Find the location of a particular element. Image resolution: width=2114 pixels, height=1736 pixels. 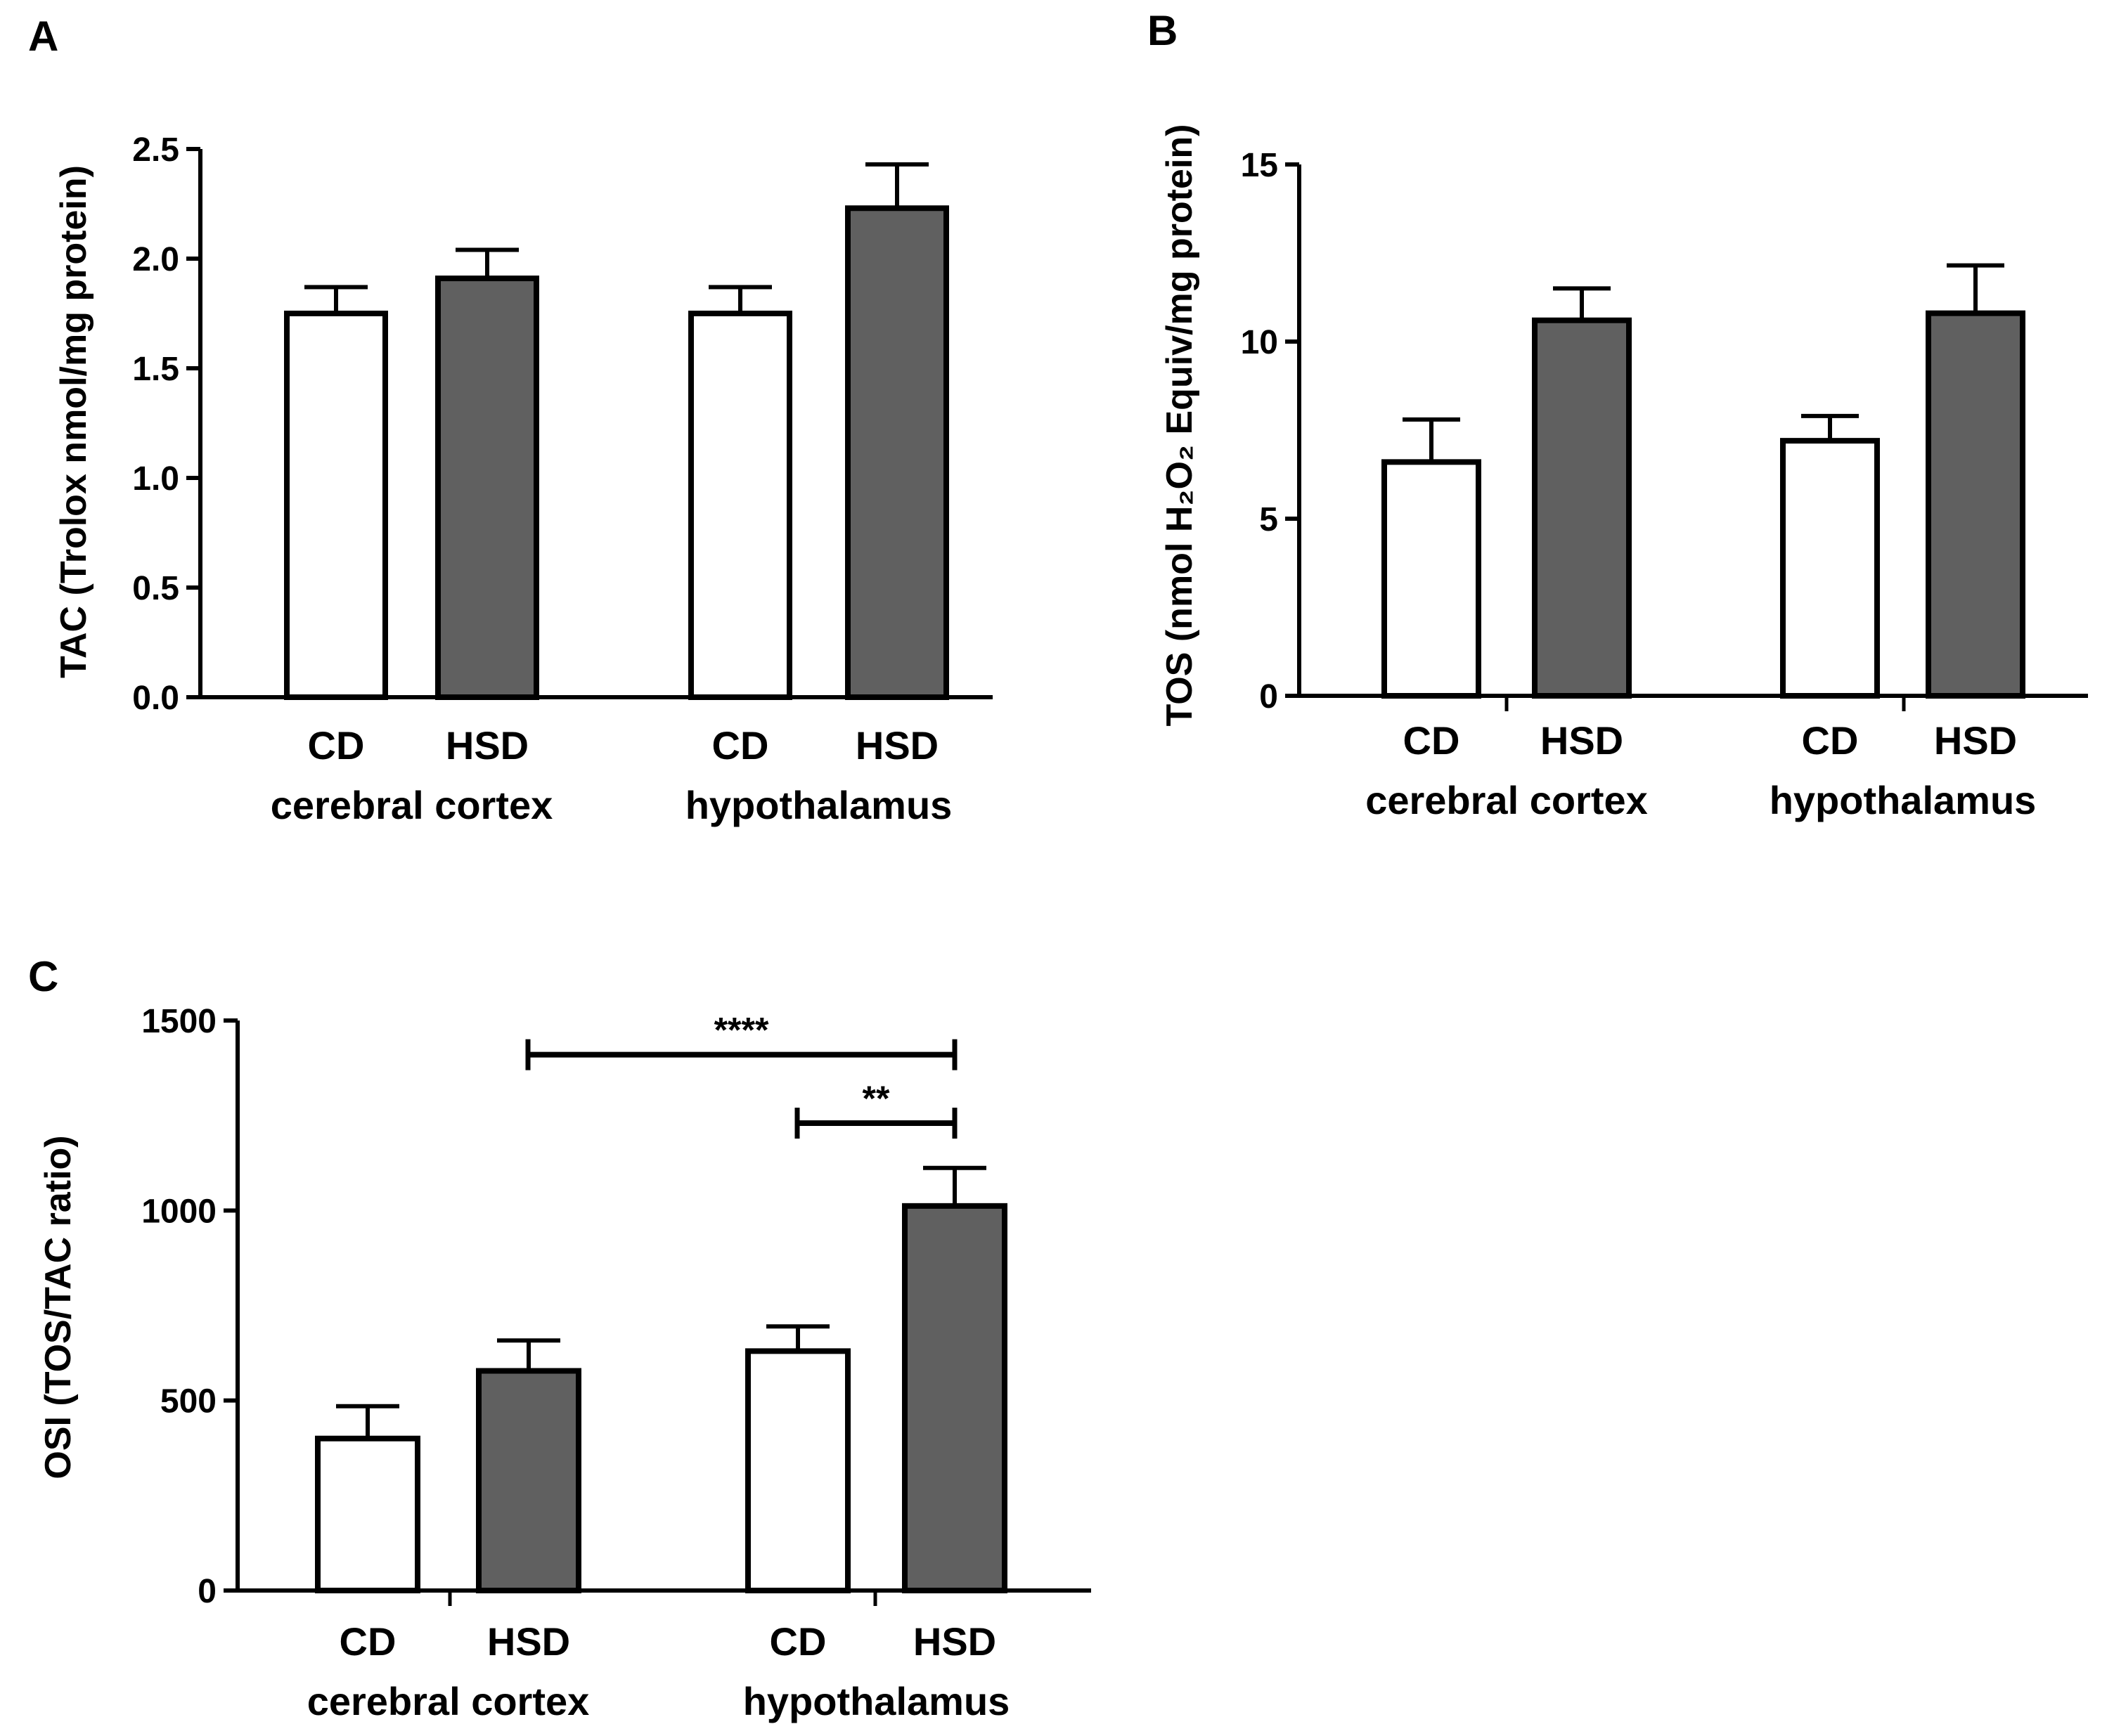

y-tick-label: 2.0 is located at coordinates (155, 259).